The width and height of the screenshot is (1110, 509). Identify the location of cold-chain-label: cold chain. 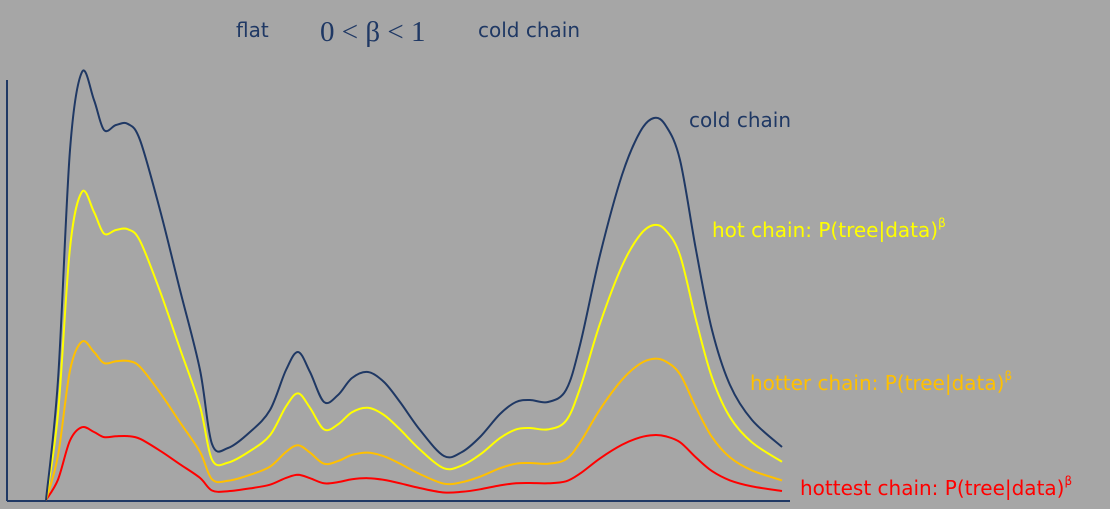
(740, 120).